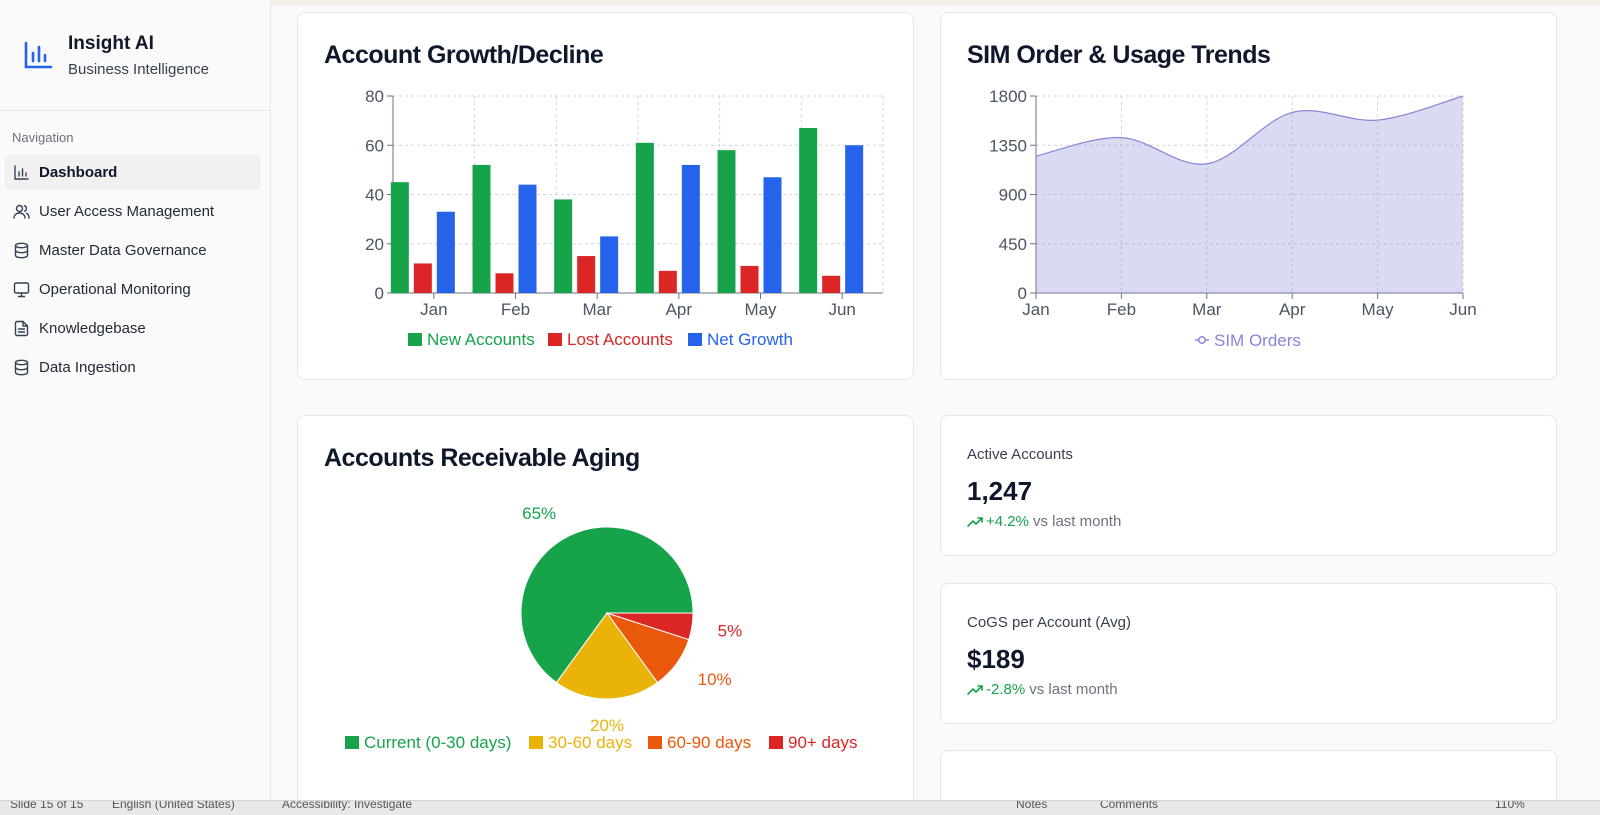 The height and width of the screenshot is (815, 1600). I want to click on legend-label: 60-90 days, so click(709, 742).